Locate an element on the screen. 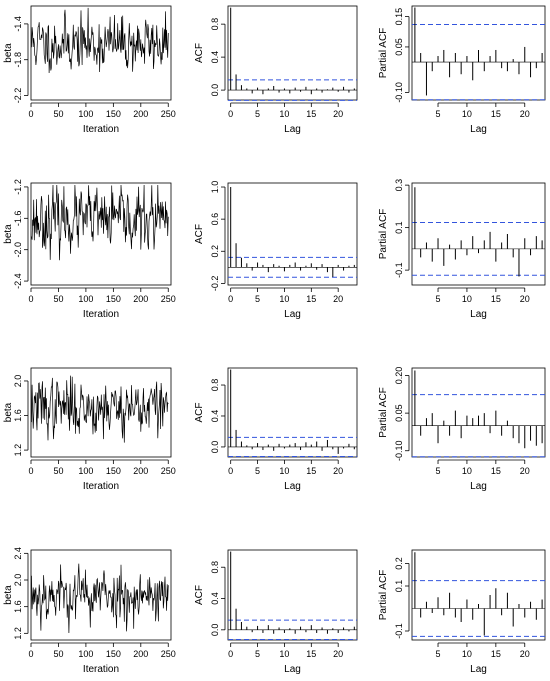 Image resolution: width=550 pixels, height=681 pixels. panel-pacf-row4: 5 10 15 20 0.2 0.1 -0.1 Lag Partial ACF is located at coordinates (462, 612).